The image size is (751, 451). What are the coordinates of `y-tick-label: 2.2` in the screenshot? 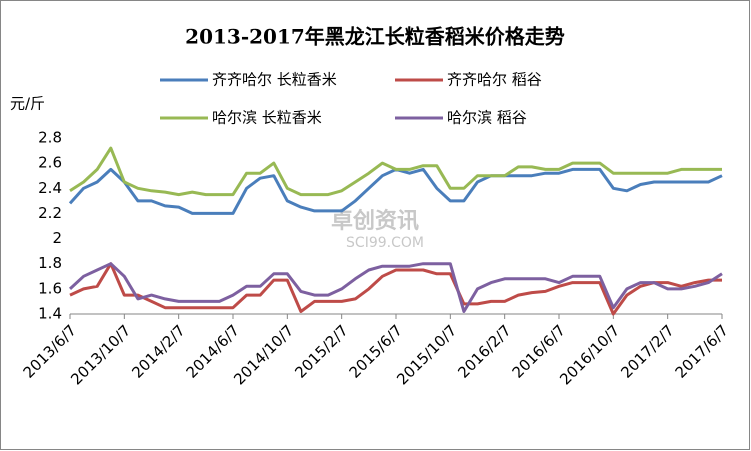 It's located at (50, 213).